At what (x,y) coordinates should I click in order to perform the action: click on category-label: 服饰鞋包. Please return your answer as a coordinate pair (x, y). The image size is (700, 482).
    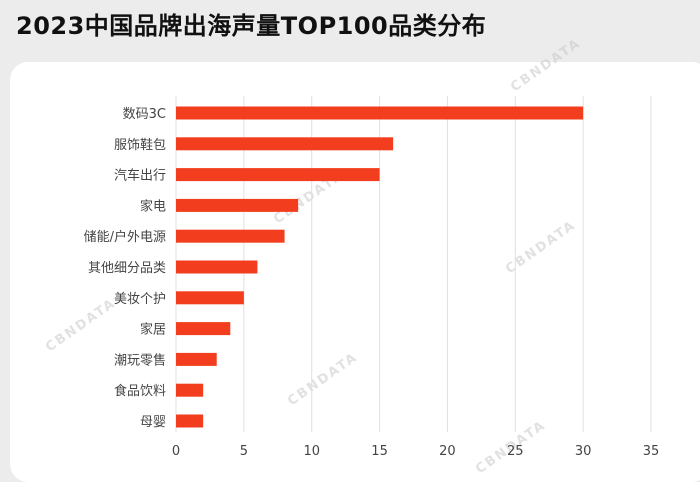
    Looking at the image, I should click on (140, 145).